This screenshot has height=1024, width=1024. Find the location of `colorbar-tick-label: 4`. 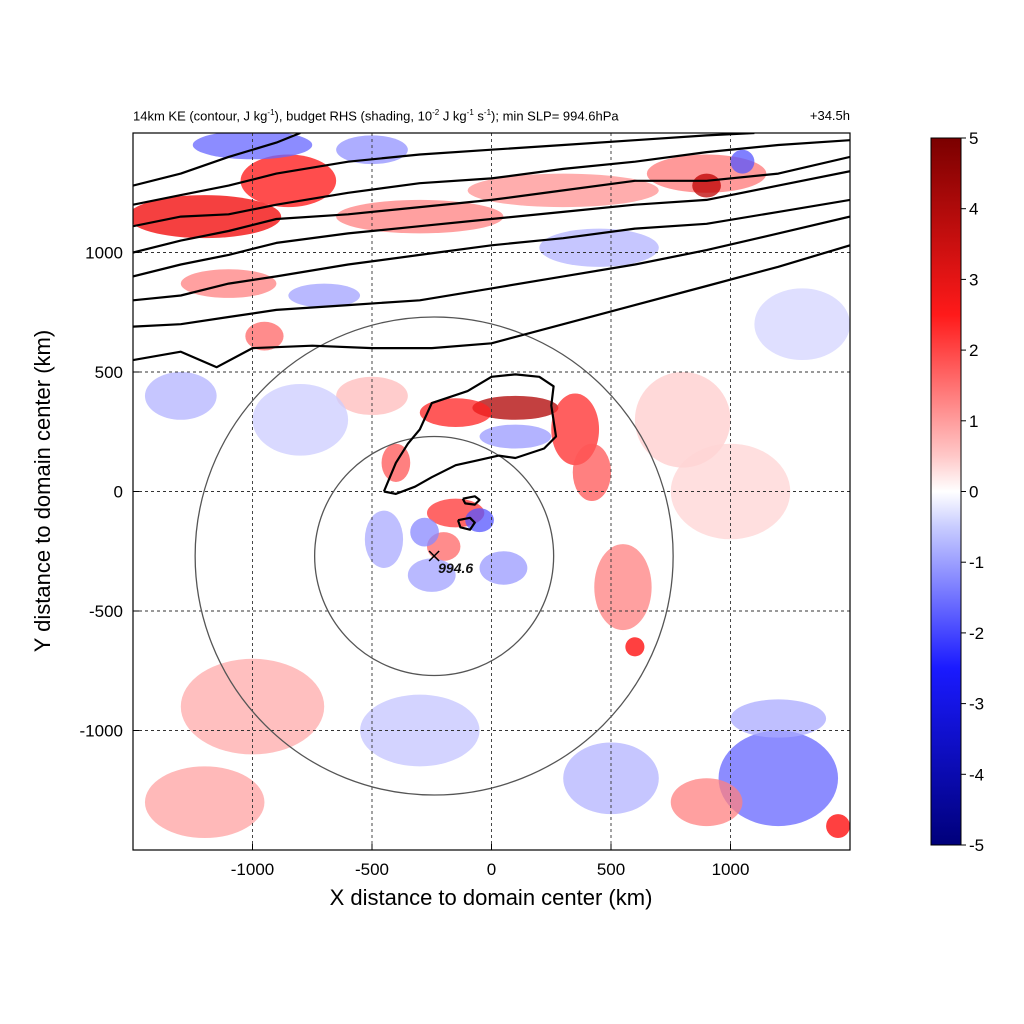

colorbar-tick-label: 4 is located at coordinates (973, 209).